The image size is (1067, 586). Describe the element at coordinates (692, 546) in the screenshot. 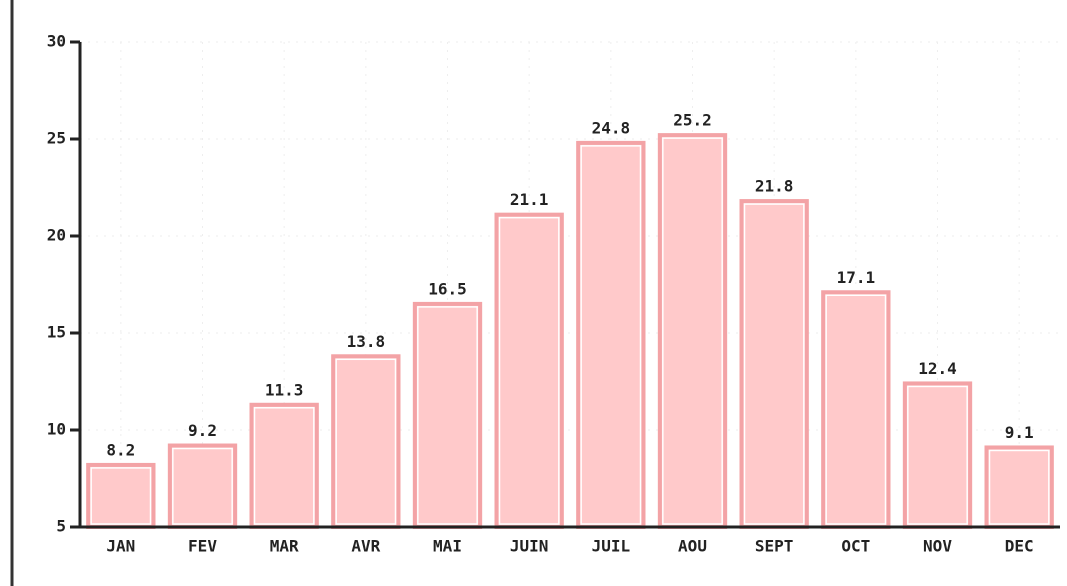

I see `x-tick-label: AOU` at that location.